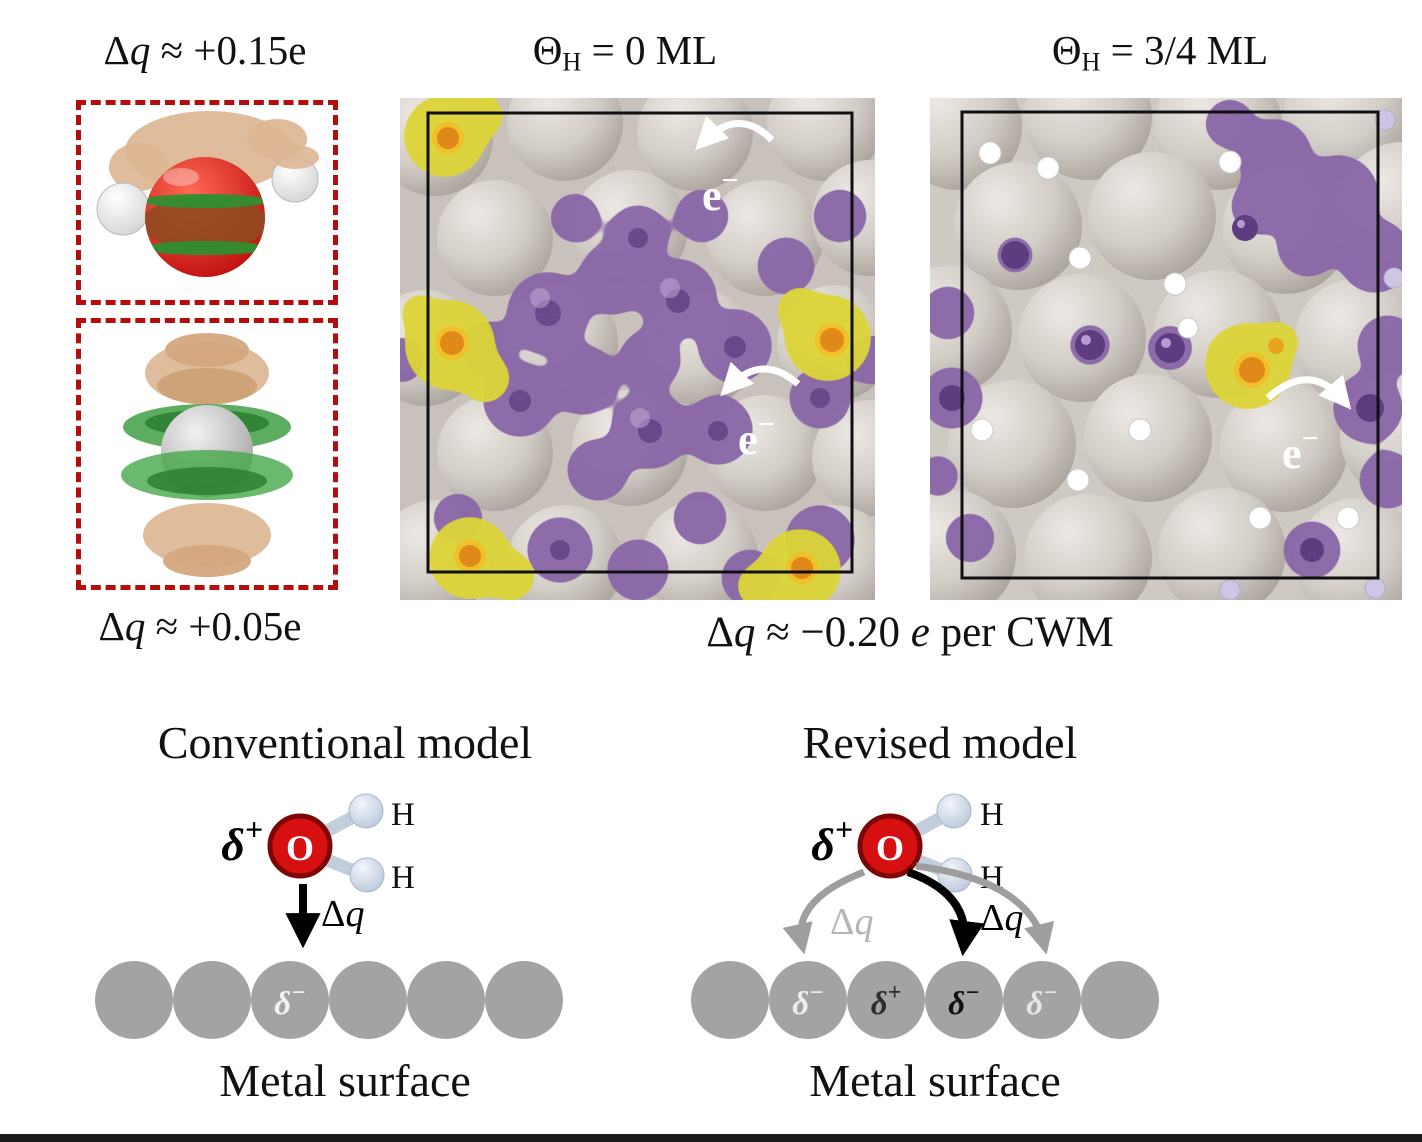 The image size is (1422, 1142). What do you see at coordinates (1021, 632) in the screenshot?
I see `per-cwm-text: per CWM` at bounding box center [1021, 632].